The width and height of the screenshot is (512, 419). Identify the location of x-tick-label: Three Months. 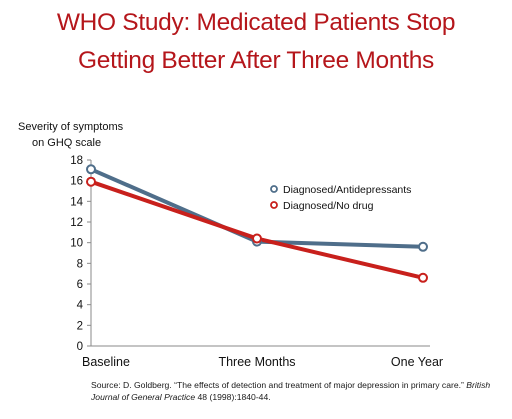
(256, 362).